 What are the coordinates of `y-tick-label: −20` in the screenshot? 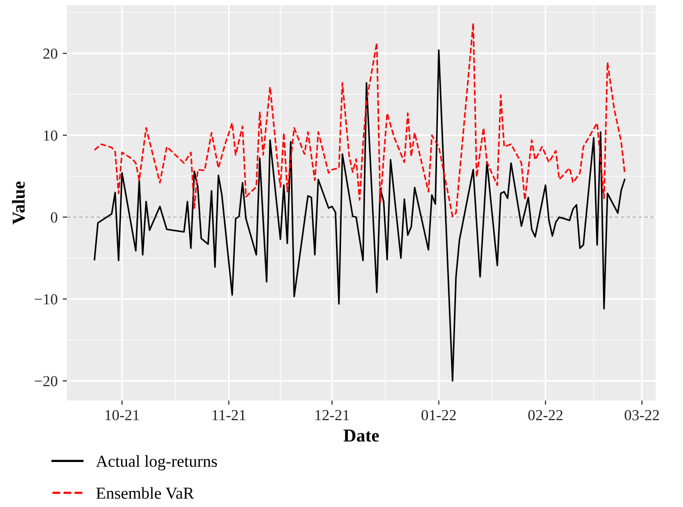 It's located at (46, 381).